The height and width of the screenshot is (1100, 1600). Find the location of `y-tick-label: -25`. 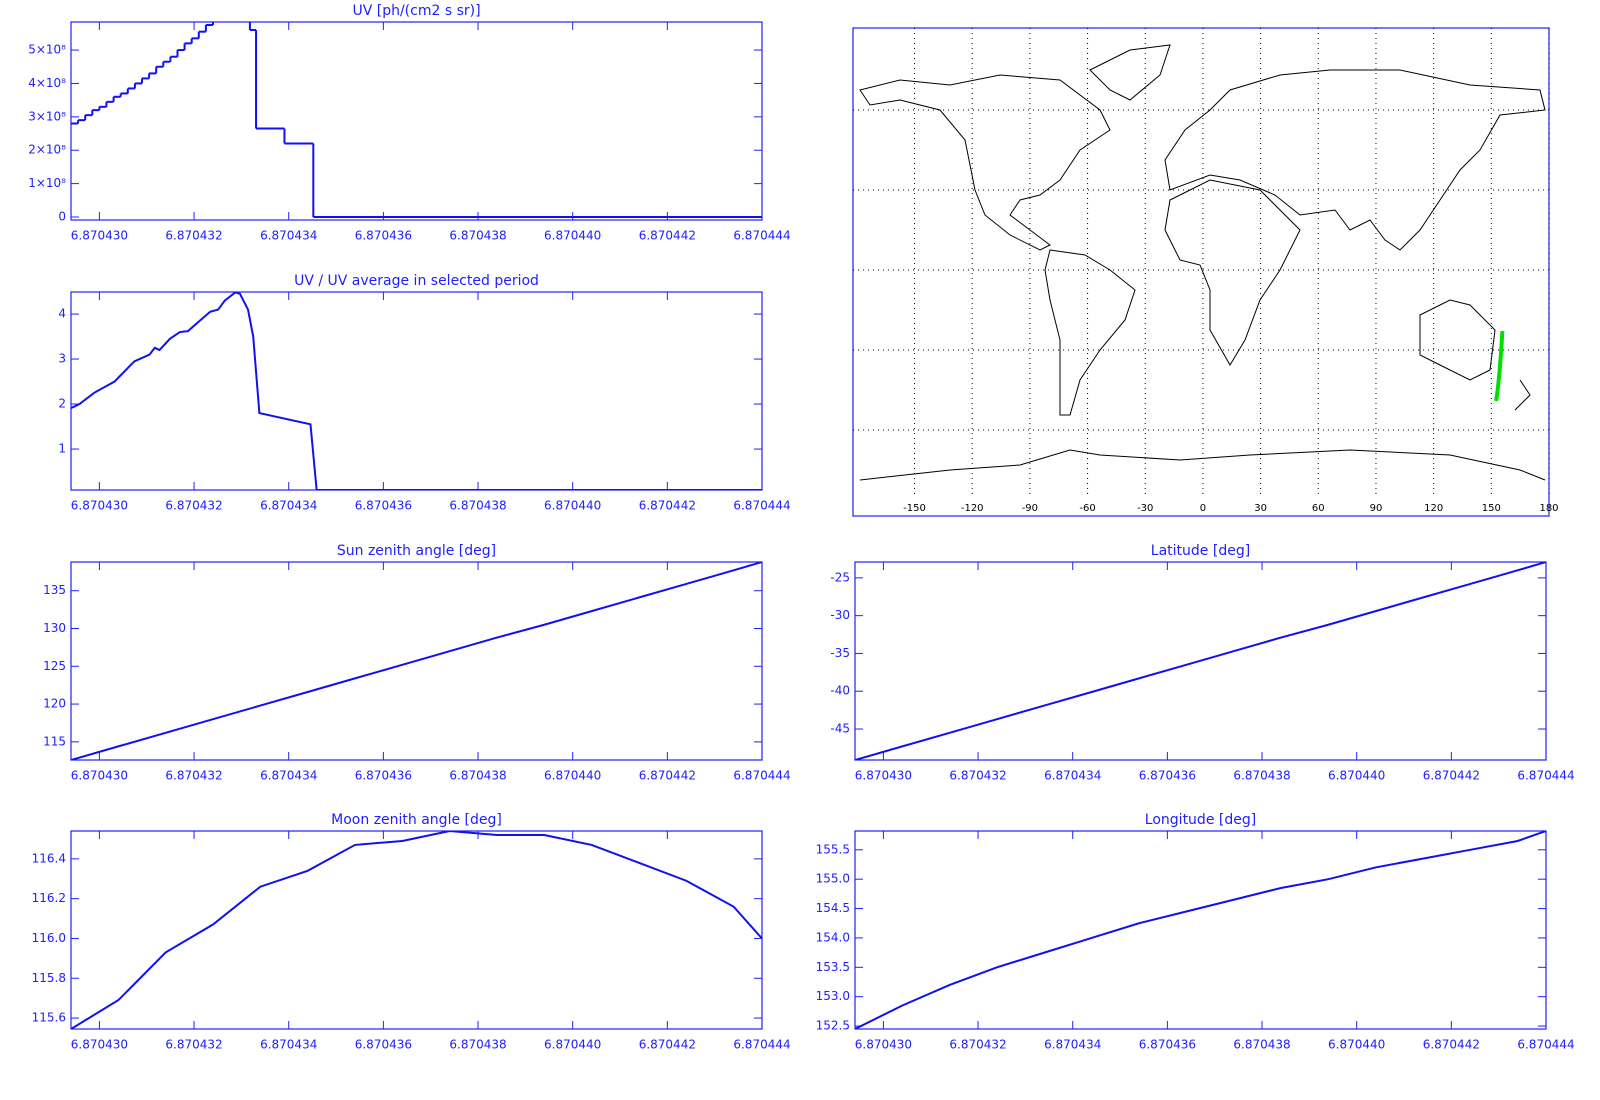

y-tick-label: -25 is located at coordinates (840, 577).